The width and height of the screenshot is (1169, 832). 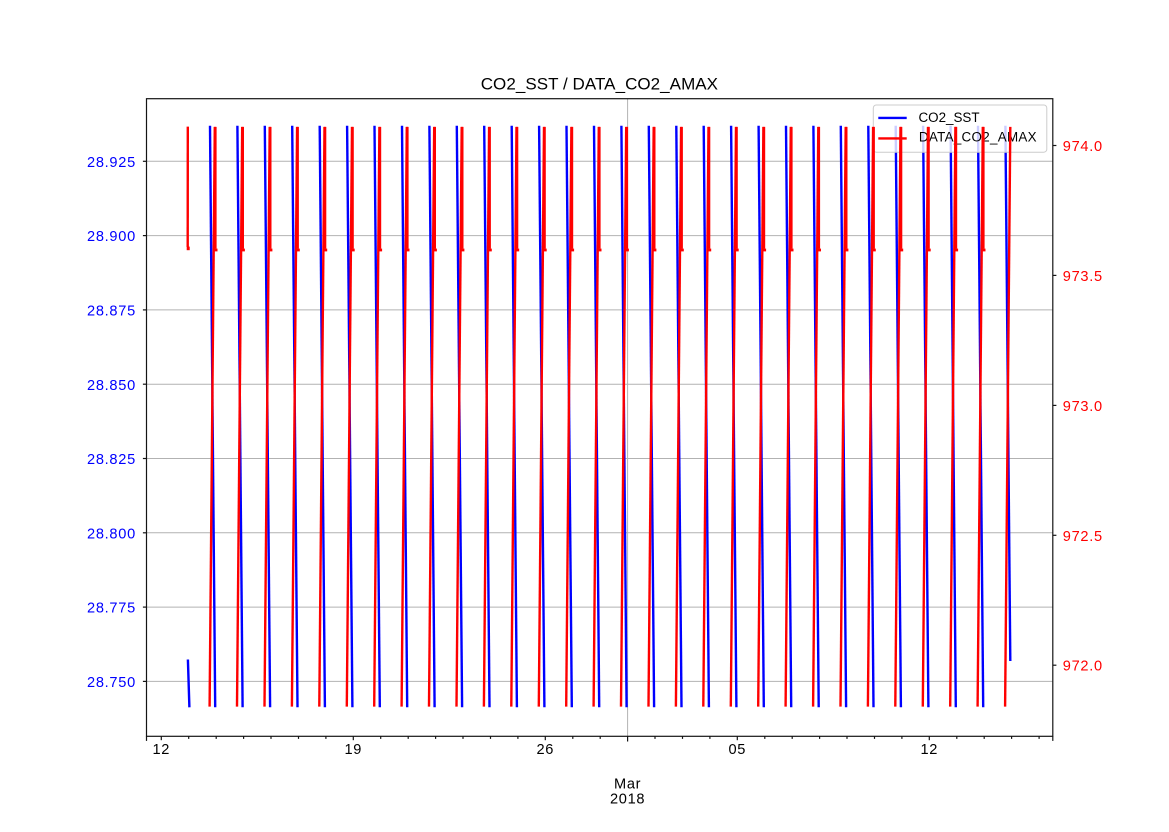 What do you see at coordinates (111, 237) in the screenshot?
I see `svg-text: 28.900` at bounding box center [111, 237].